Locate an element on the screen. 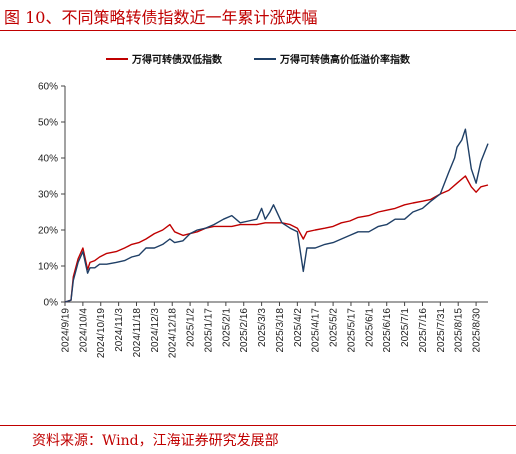 Image resolution: width=516 pixels, height=454 pixels. x-tick-label: 2025/1/2 is located at coordinates (191, 327).